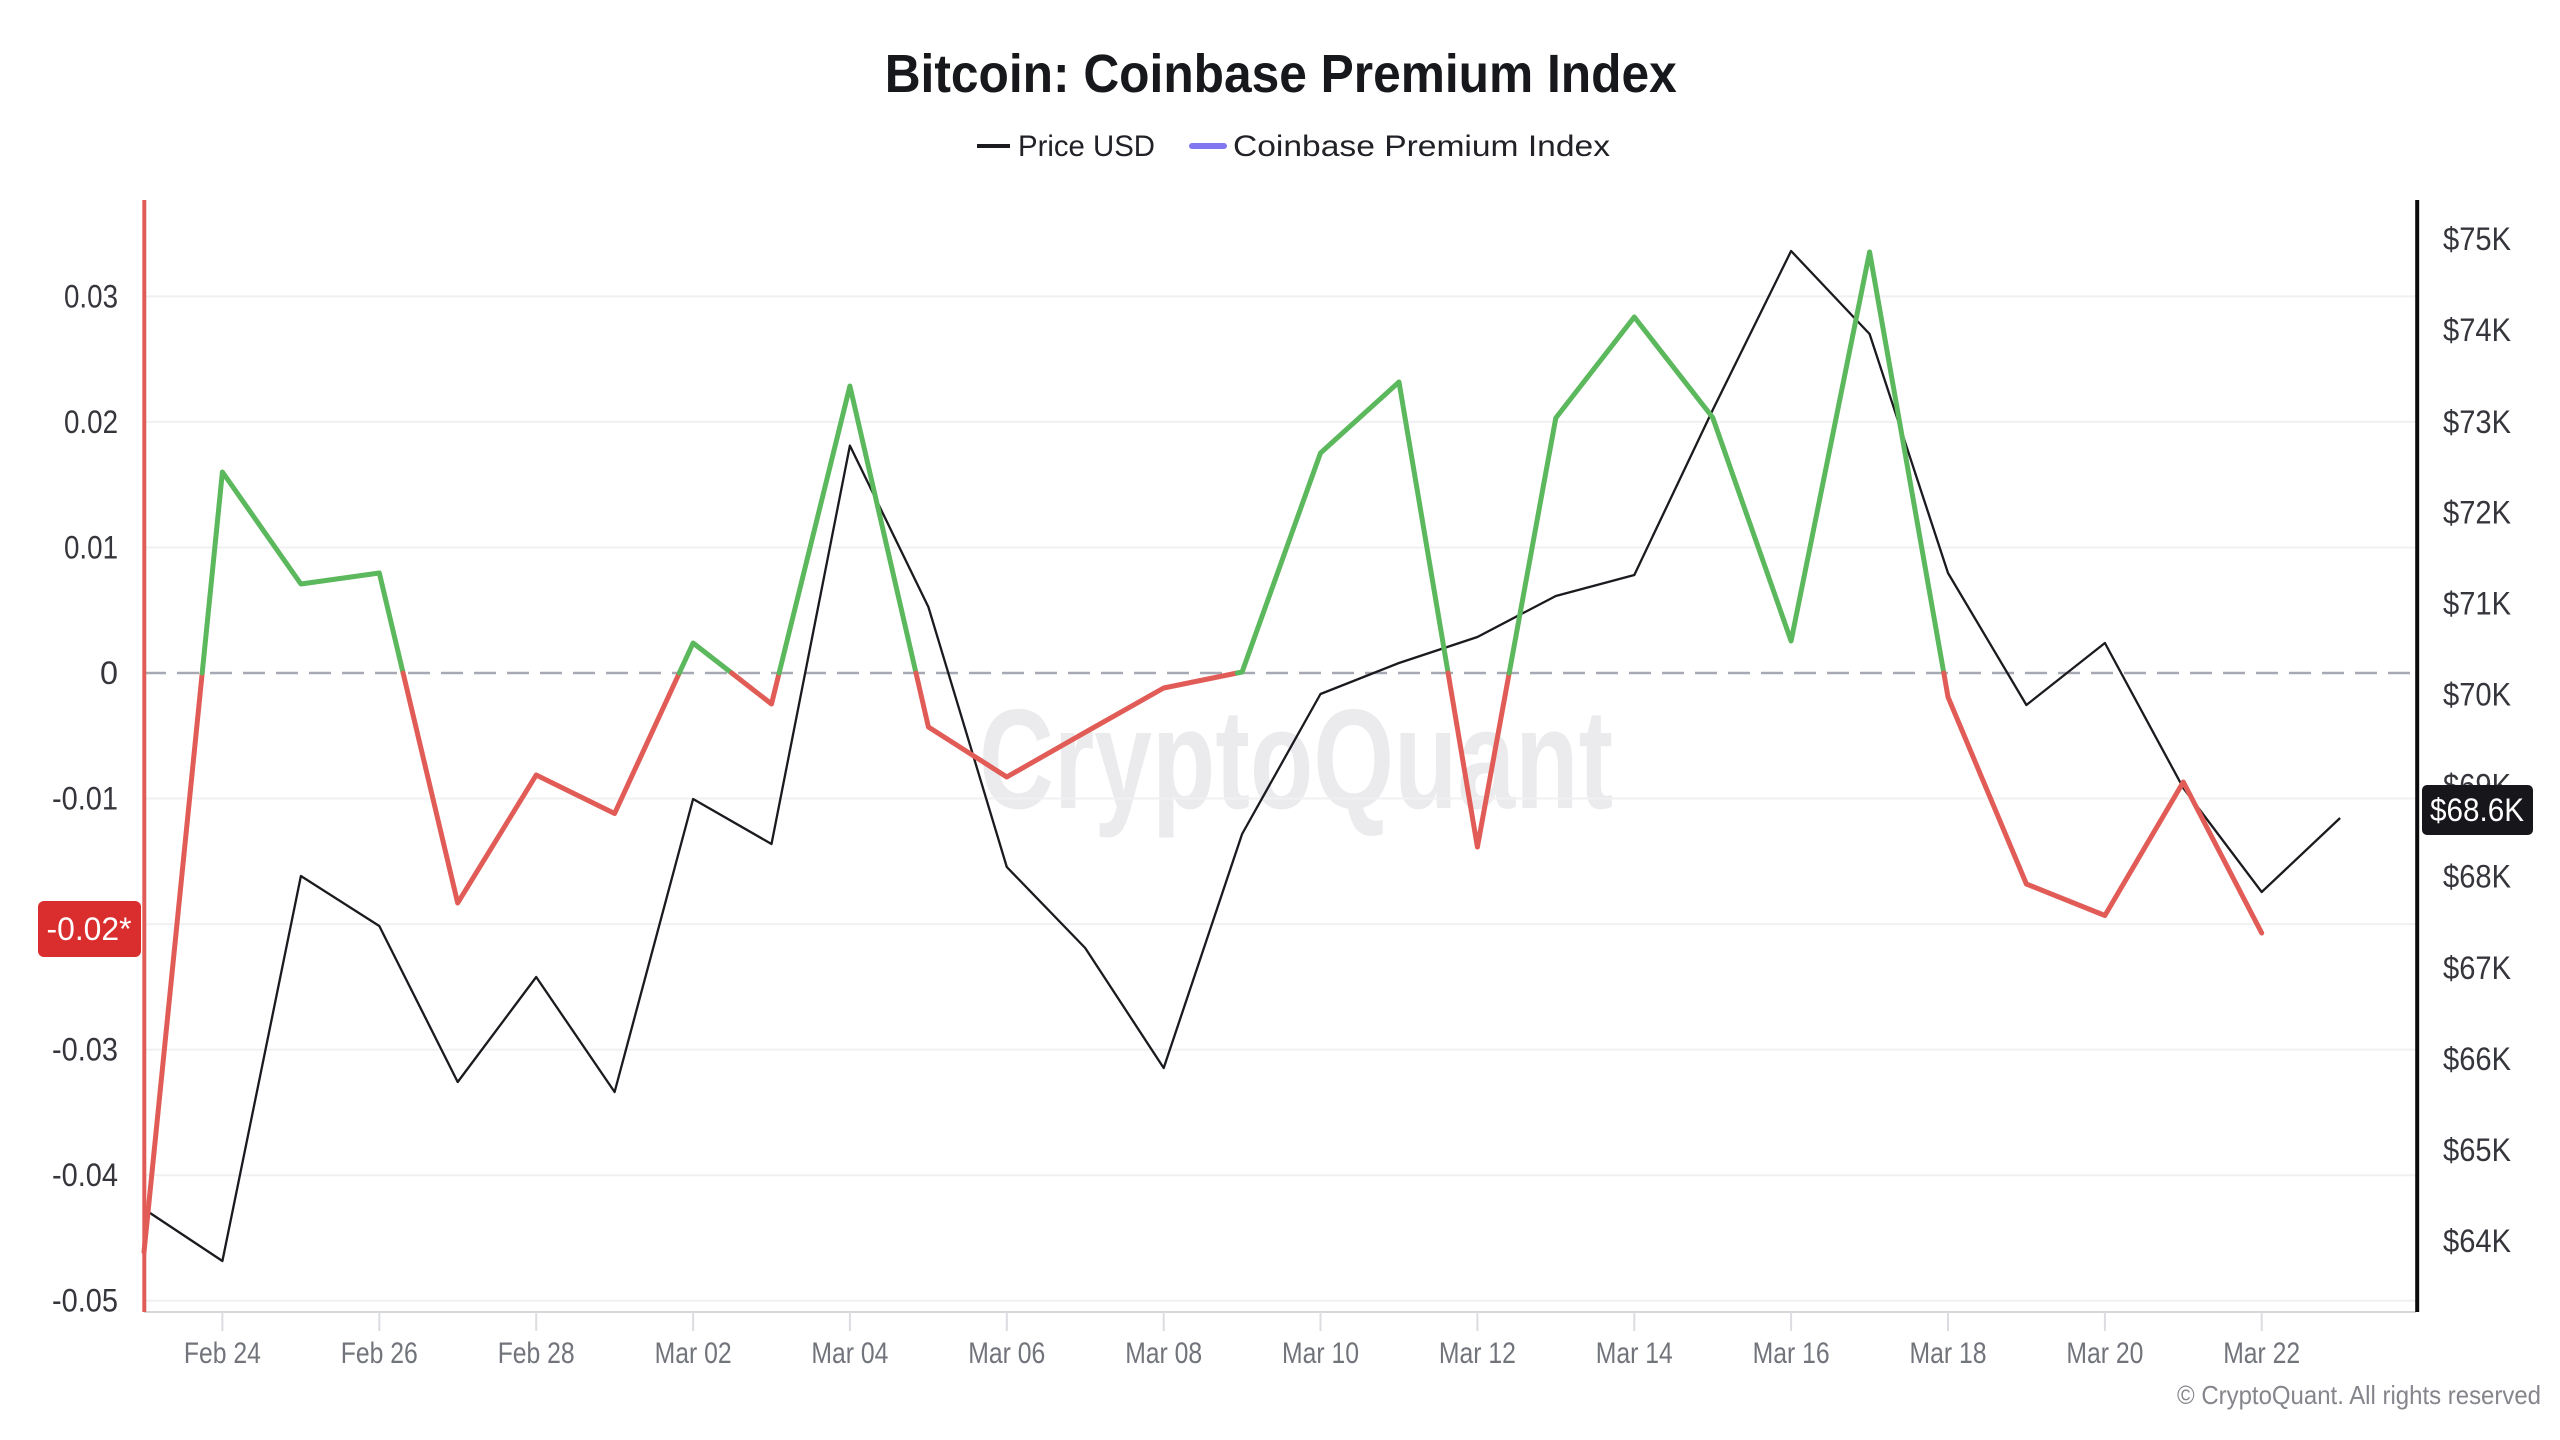  I want to click on svg-text: Mar 18, so click(1948, 1353).